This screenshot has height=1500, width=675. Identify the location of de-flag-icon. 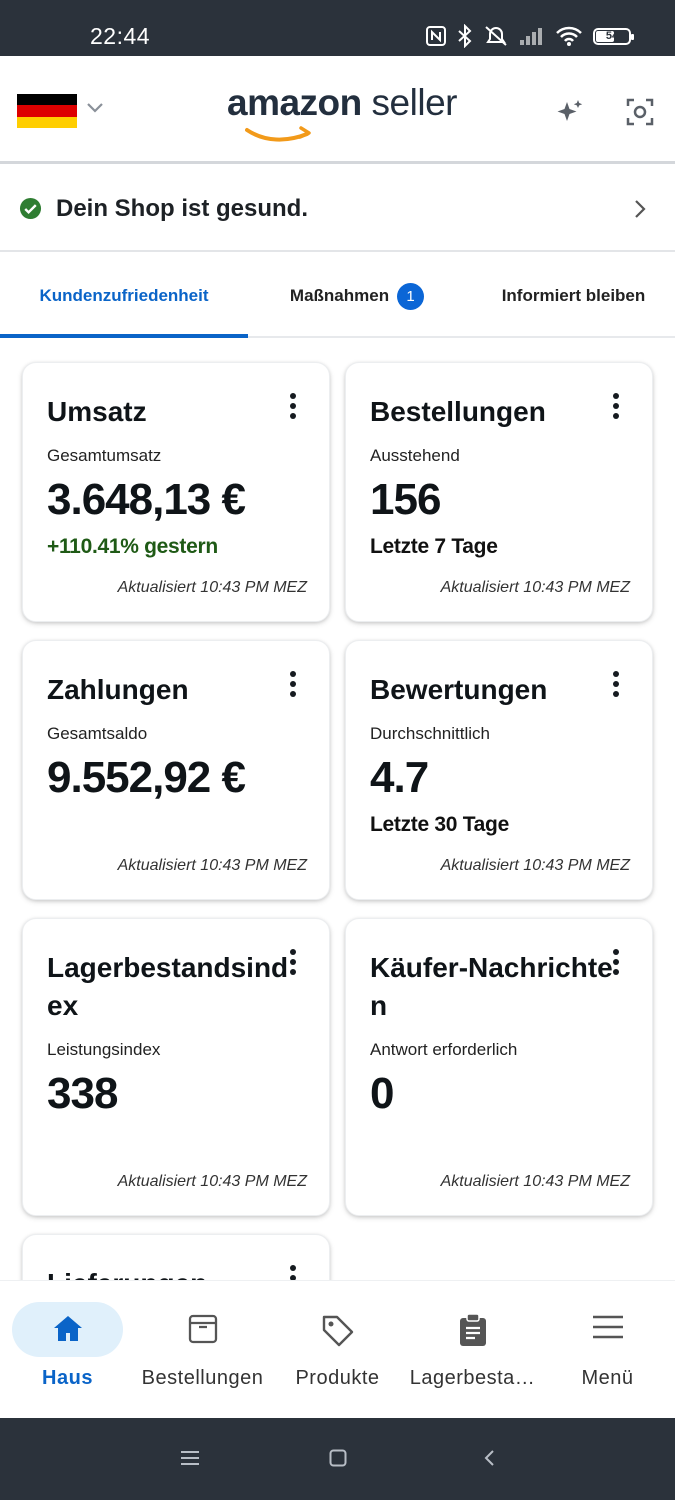
(47, 111).